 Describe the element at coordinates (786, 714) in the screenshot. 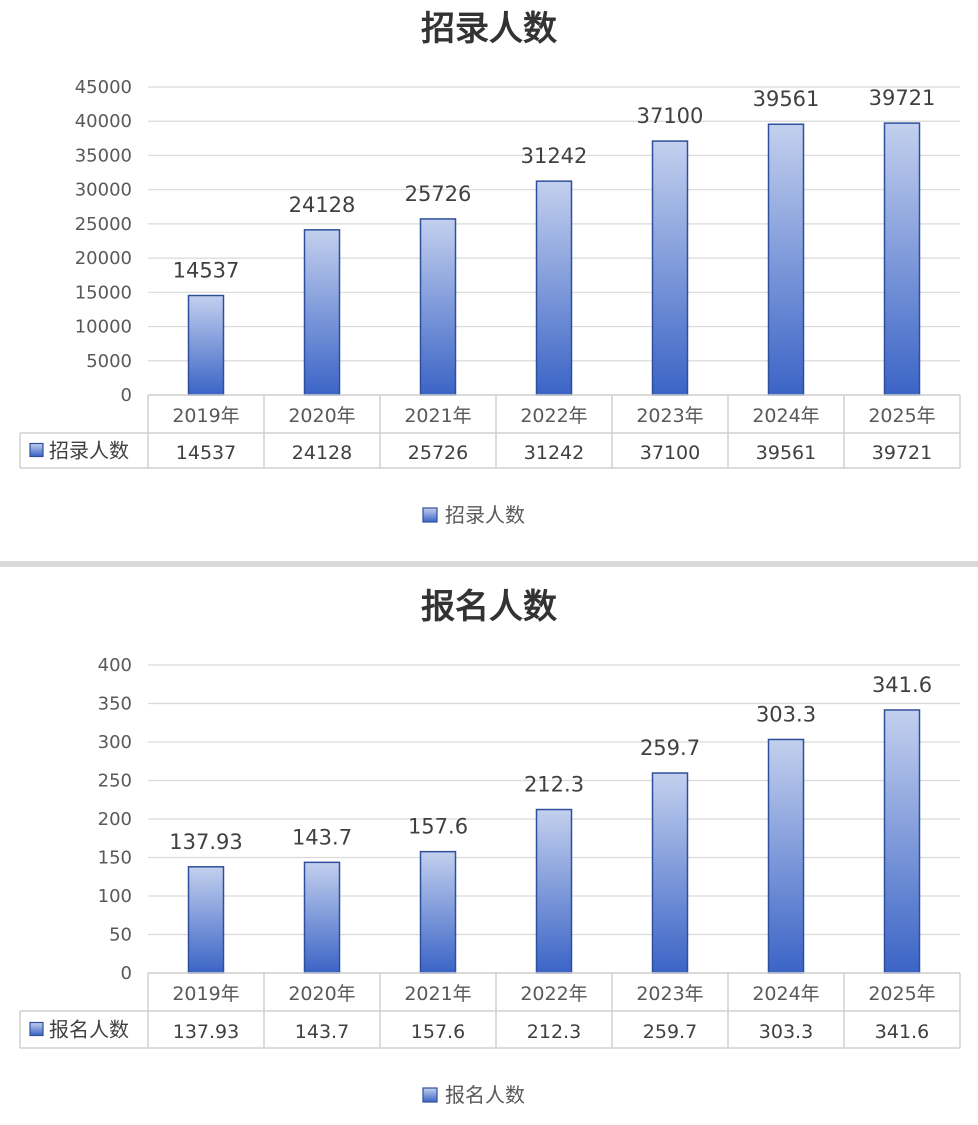

I see `data-label: 303.3` at that location.